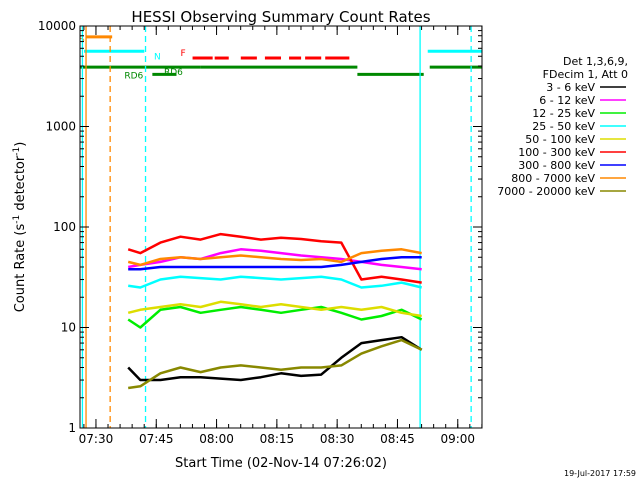 The width and height of the screenshot is (640, 480). Describe the element at coordinates (560, 139) in the screenshot. I see `legend-entry-label: 50 - 100 keV` at that location.